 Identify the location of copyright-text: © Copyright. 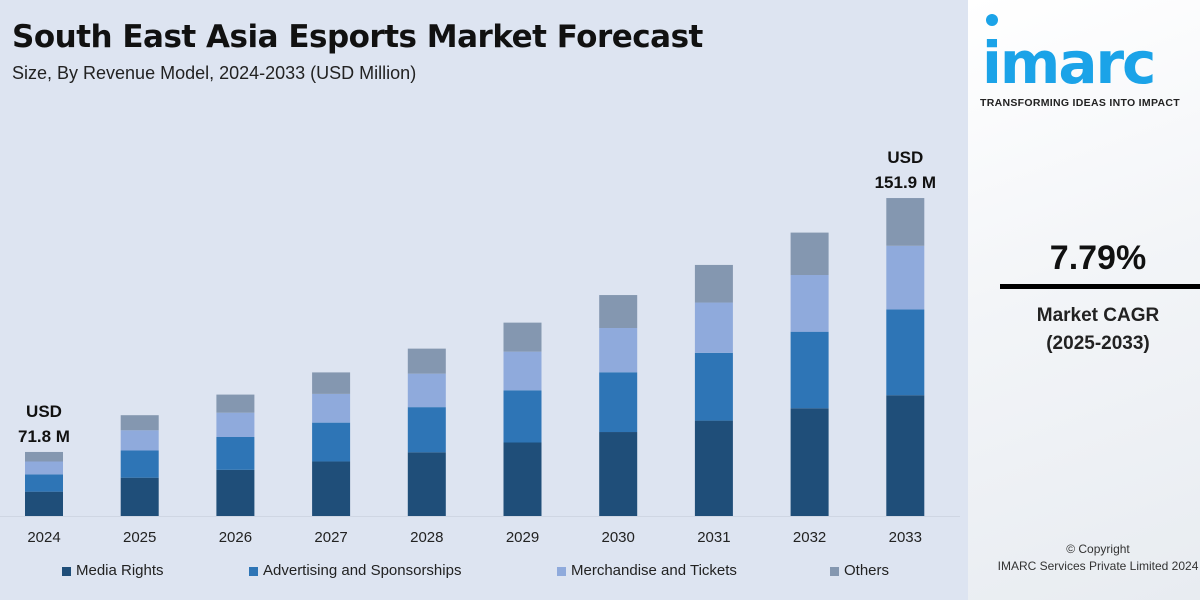
(1098, 549).